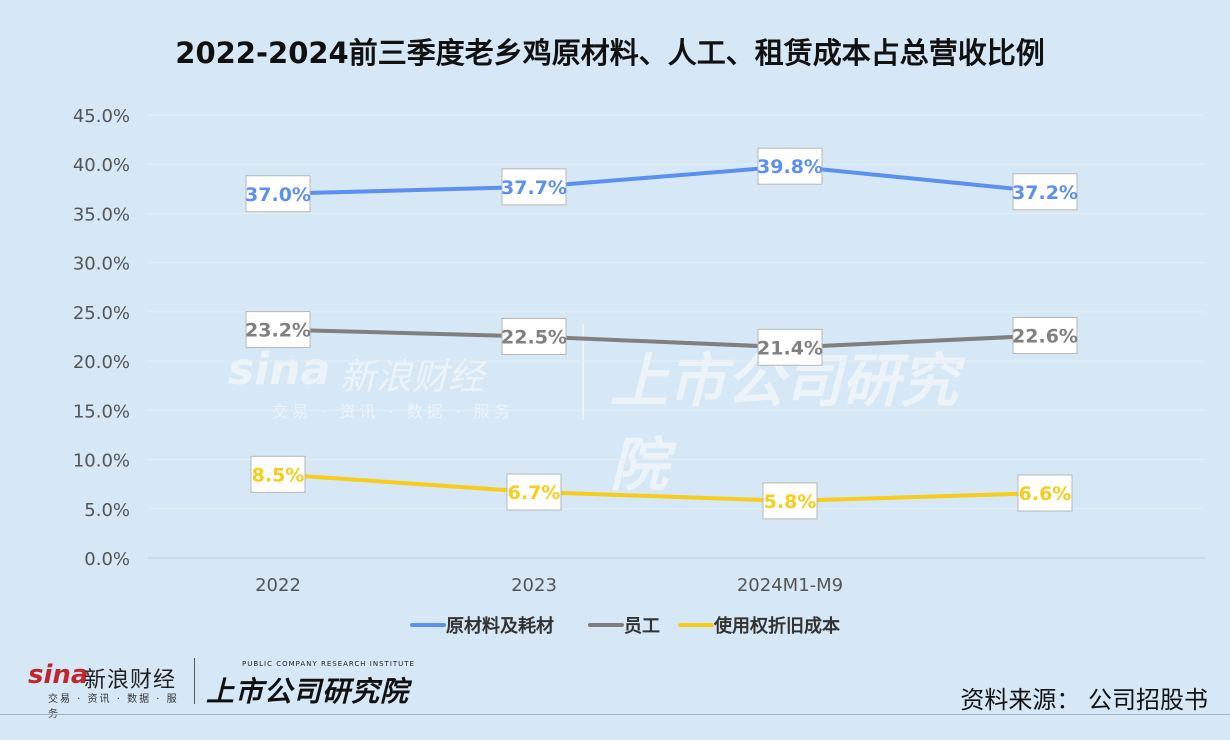 The height and width of the screenshot is (740, 1230). Describe the element at coordinates (101, 313) in the screenshot. I see `y-tick-label: 25.0%` at that location.